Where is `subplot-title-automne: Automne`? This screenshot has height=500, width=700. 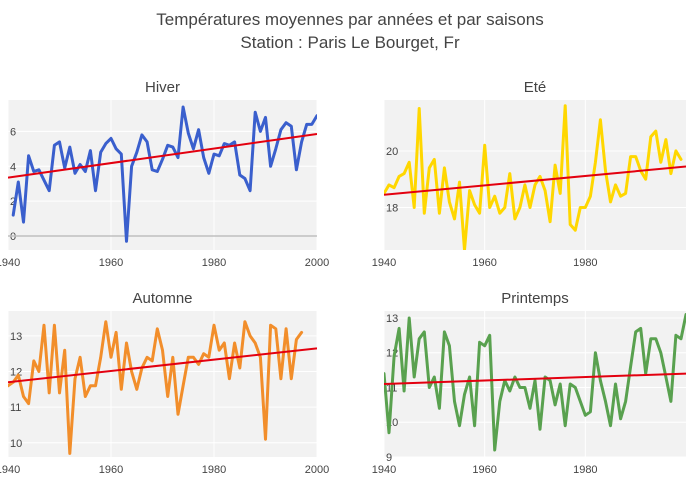
subplot-title-automne: Automne is located at coordinates (162, 298).